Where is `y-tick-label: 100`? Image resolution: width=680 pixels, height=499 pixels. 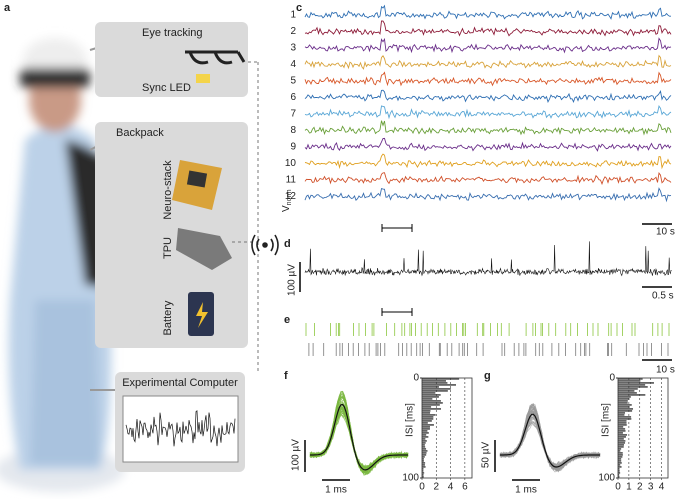 y-tick-label: 100 is located at coordinates (606, 478).